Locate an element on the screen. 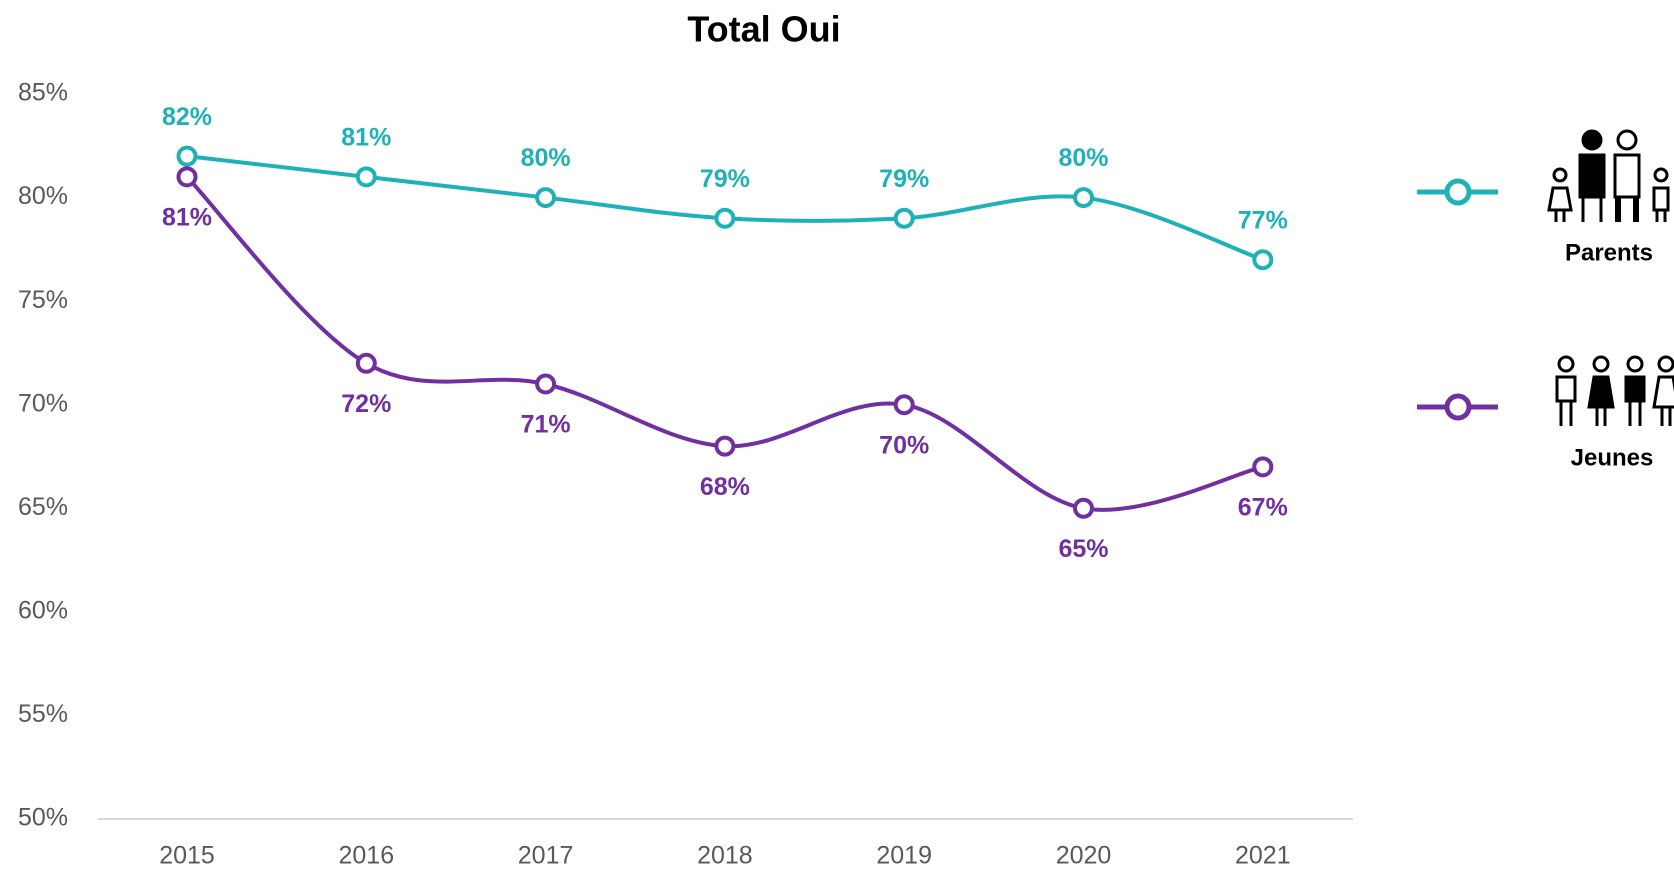 The image size is (1674, 872). x-tick-label: 2018 is located at coordinates (725, 856).